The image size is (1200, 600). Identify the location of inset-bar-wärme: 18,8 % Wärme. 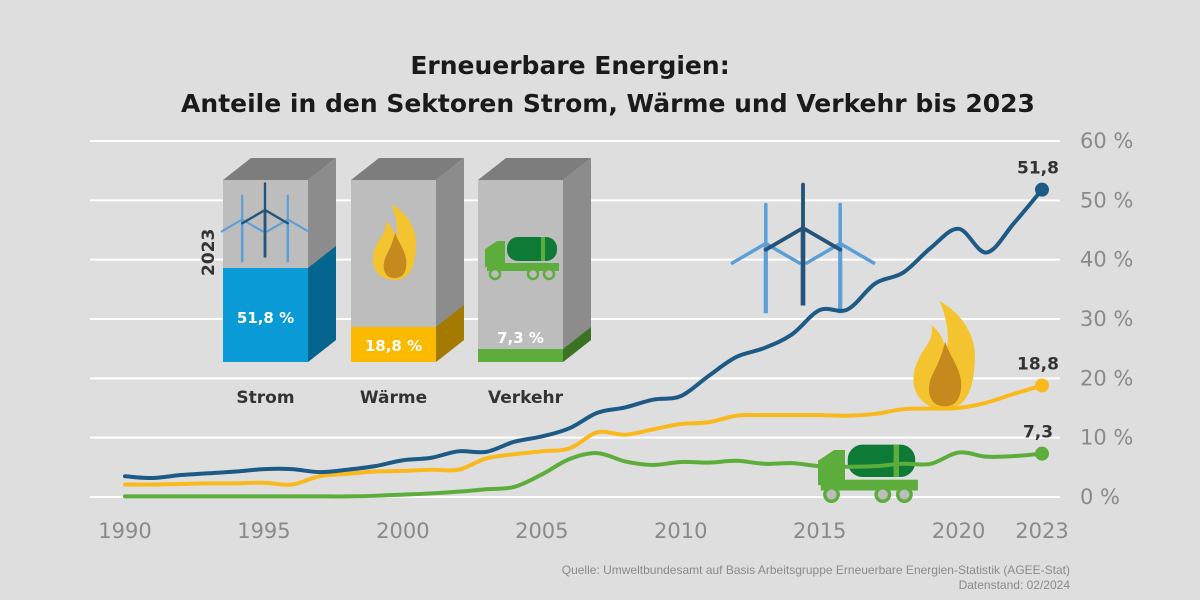
(407, 283).